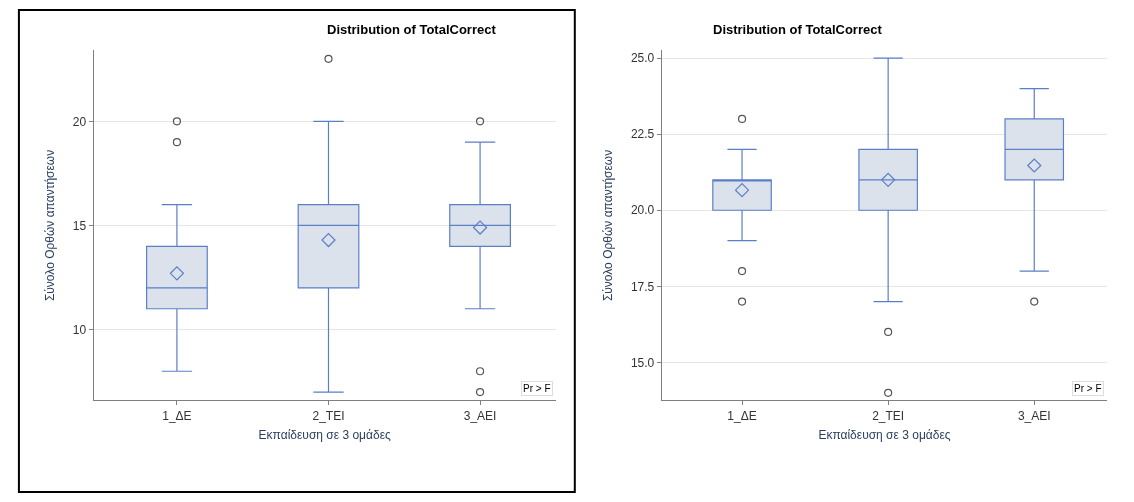 The image size is (1134, 502). What do you see at coordinates (642, 286) in the screenshot?
I see `y-tick-label: 17.5` at bounding box center [642, 286].